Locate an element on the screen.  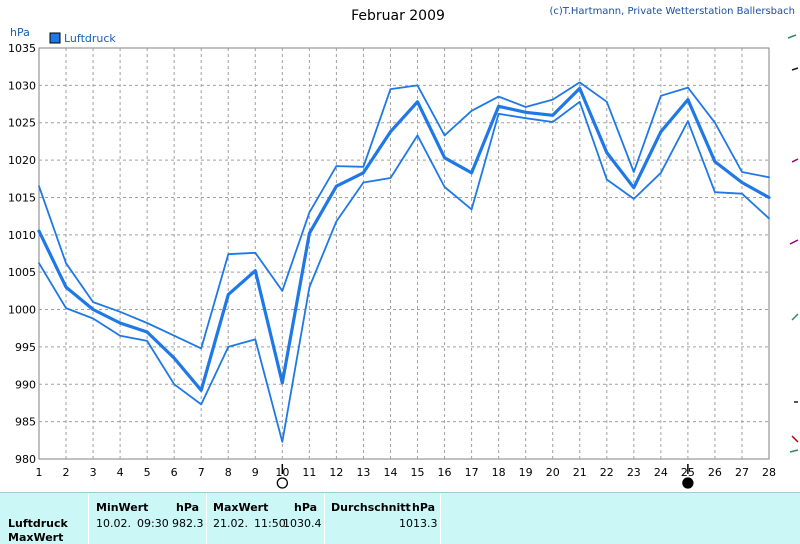
x-tick-label: 19 is located at coordinates (526, 472).